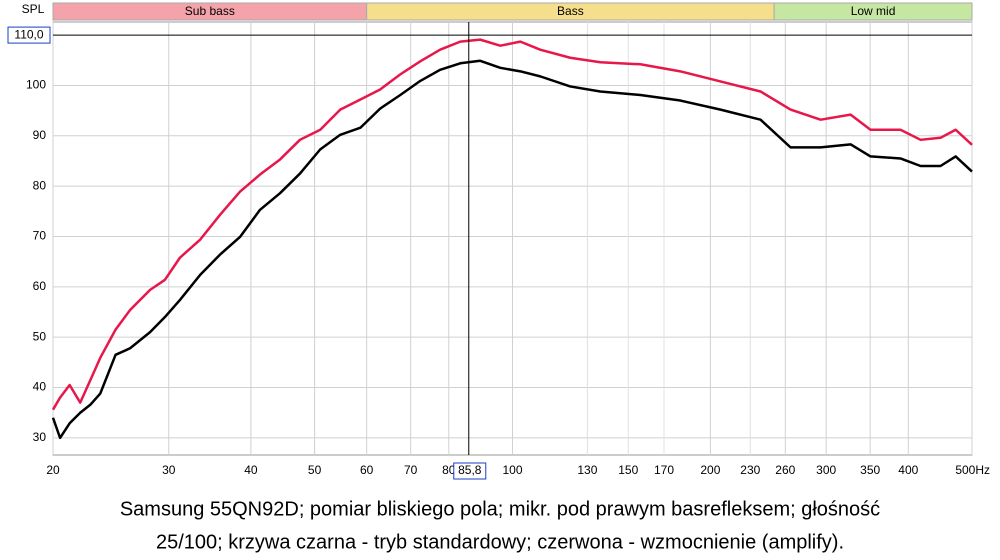  Describe the element at coordinates (40, 336) in the screenshot. I see `y-tick-label: 50` at that location.